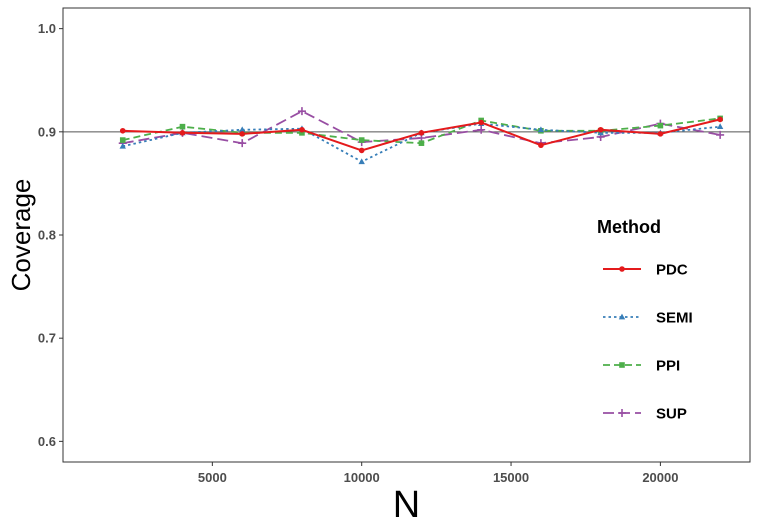 This screenshot has height=532, width=757. What do you see at coordinates (47, 131) in the screenshot?
I see `y-tick-label: 0.9` at bounding box center [47, 131].